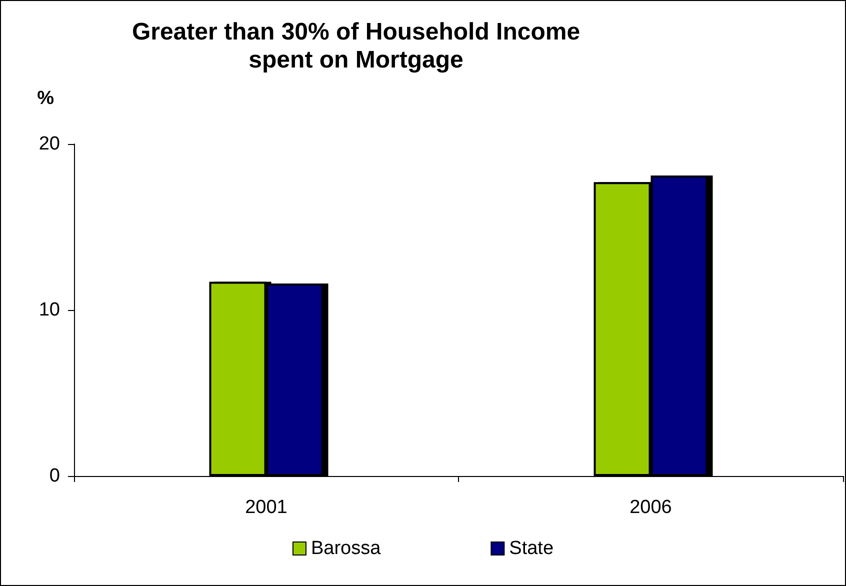  Describe the element at coordinates (54, 476) in the screenshot. I see `y-tick-label: 0` at that location.